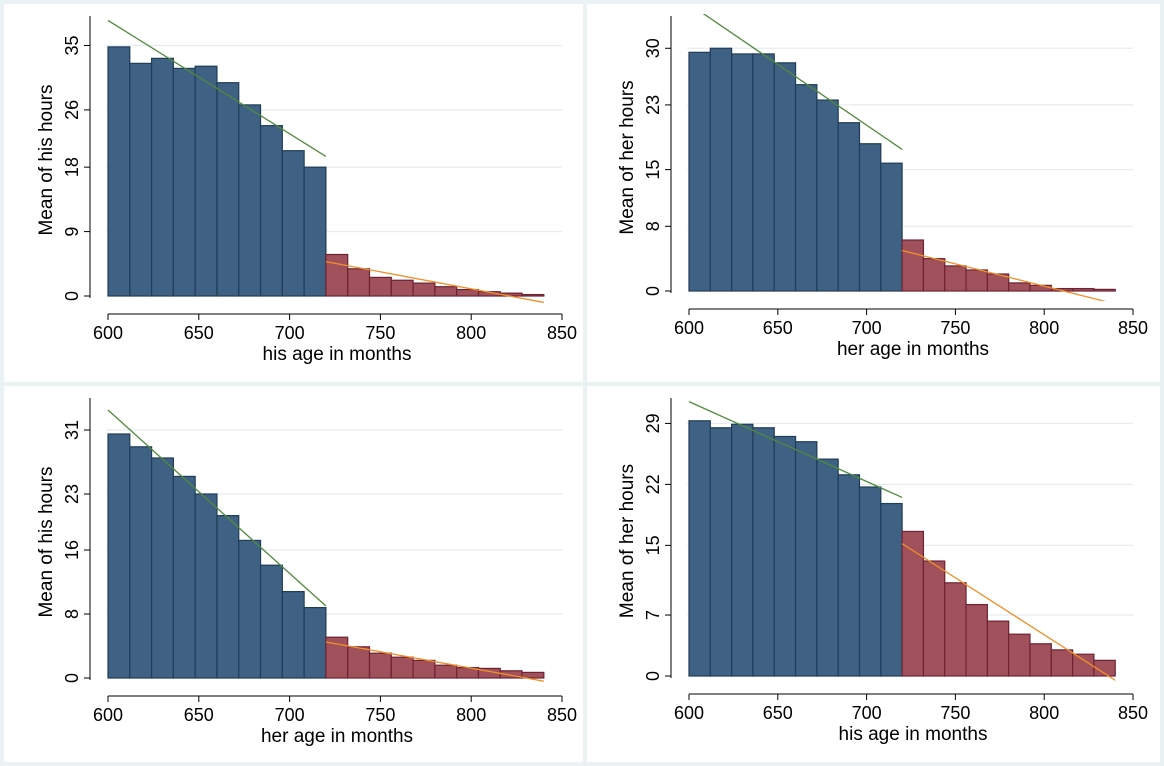 Image resolution: width=1164 pixels, height=766 pixels. I want to click on y-axis-title: Mean of his hours, so click(46, 541).